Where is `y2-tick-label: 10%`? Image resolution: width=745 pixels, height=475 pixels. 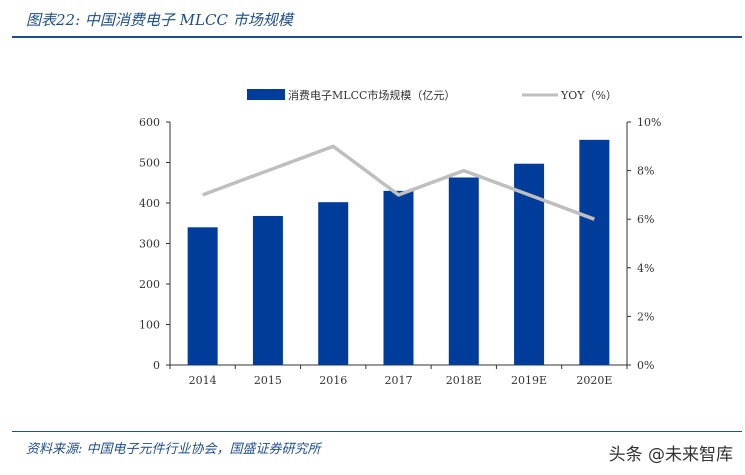
y2-tick-label: 10% is located at coordinates (649, 122).